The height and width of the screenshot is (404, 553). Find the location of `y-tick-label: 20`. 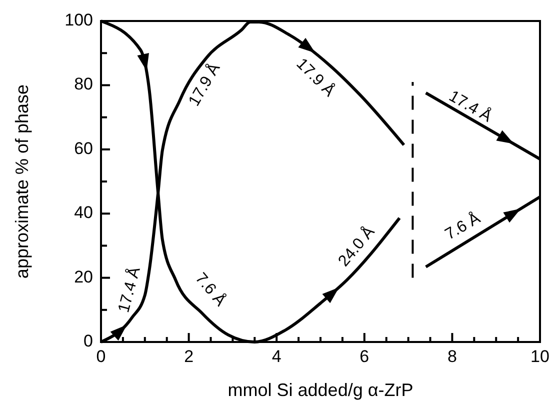

y-tick-label: 20 is located at coordinates (83, 276).